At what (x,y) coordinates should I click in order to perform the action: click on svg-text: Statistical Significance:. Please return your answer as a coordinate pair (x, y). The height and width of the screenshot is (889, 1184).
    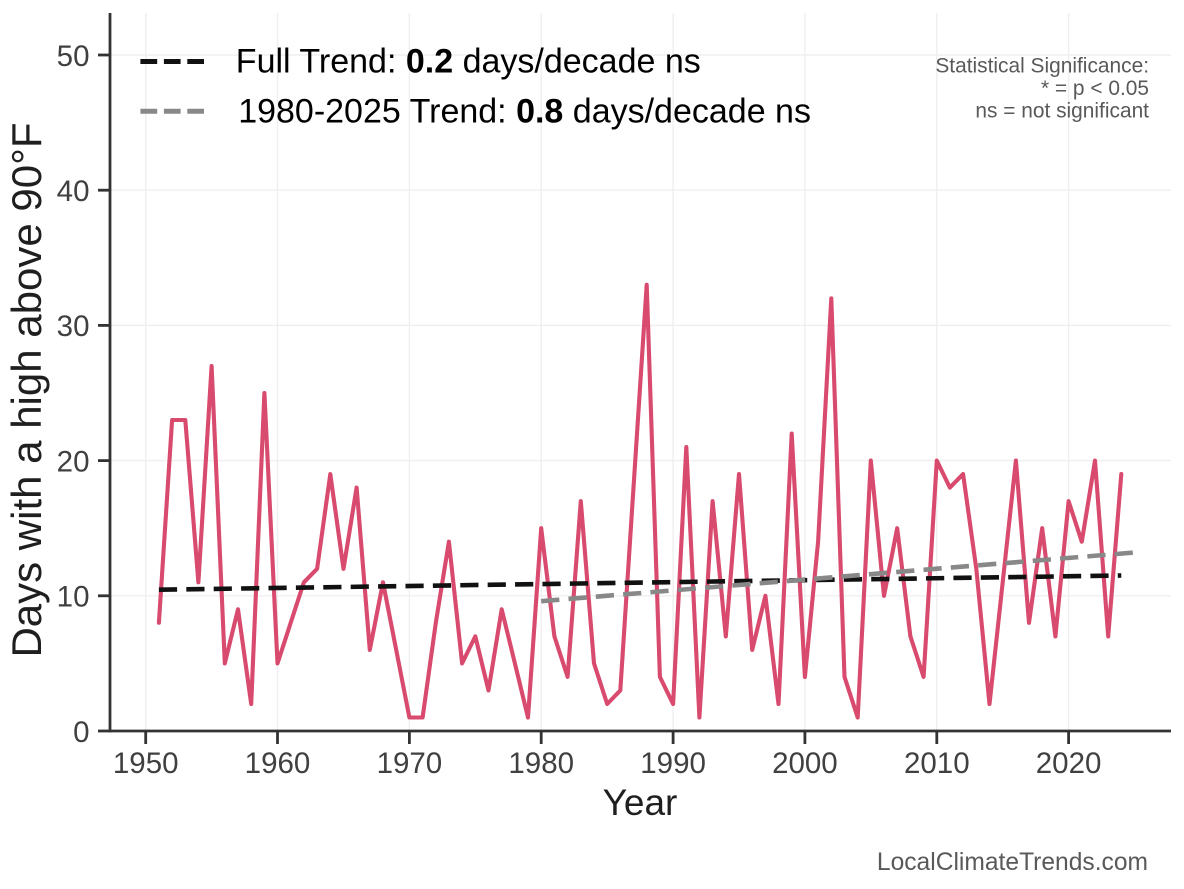
    Looking at the image, I should click on (1042, 65).